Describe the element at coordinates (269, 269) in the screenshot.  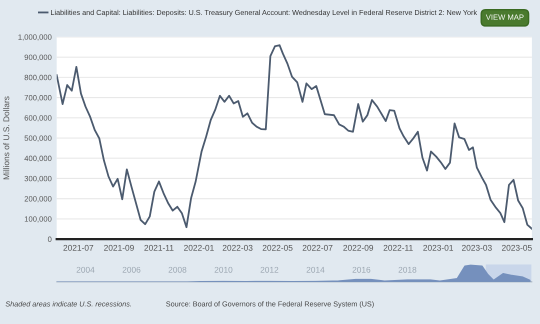
I see `x-tick-label: 2012` at that location.